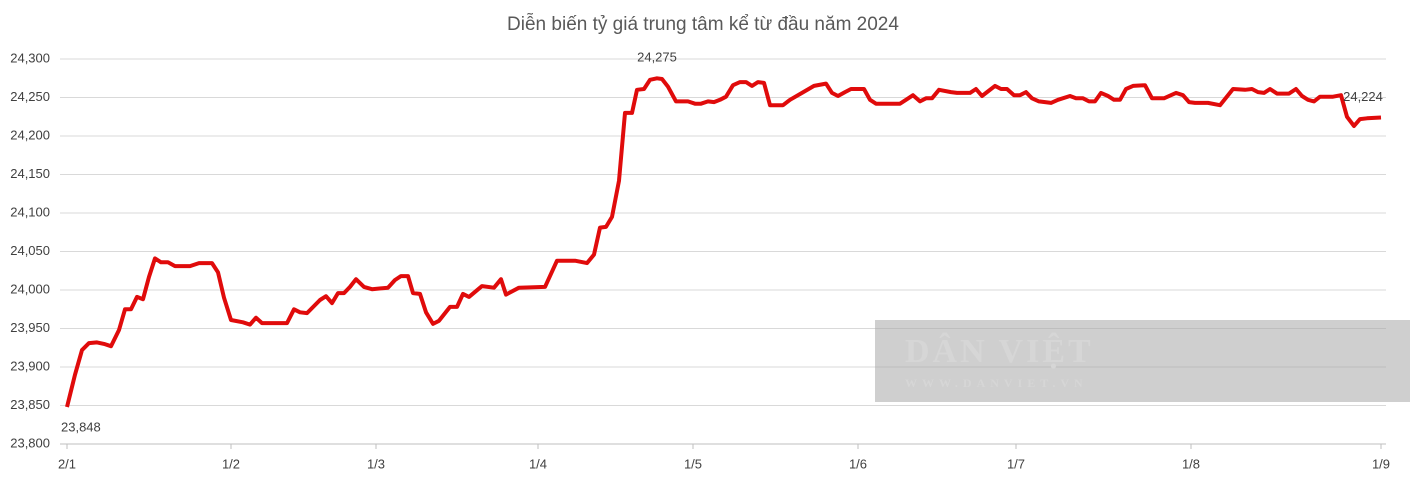 This screenshot has width=1412, height=486. Describe the element at coordinates (67, 463) in the screenshot. I see `x-tick-label: 2/1` at that location.